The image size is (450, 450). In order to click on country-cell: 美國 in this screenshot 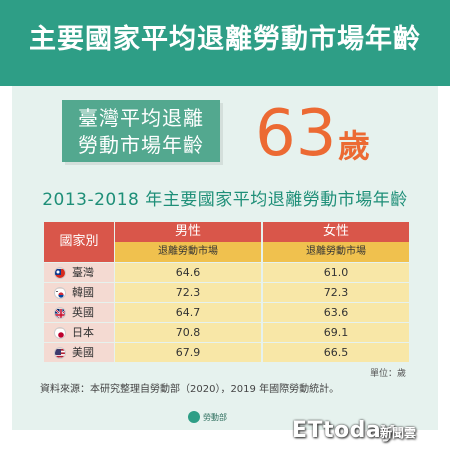, I will do `click(79, 352)`.